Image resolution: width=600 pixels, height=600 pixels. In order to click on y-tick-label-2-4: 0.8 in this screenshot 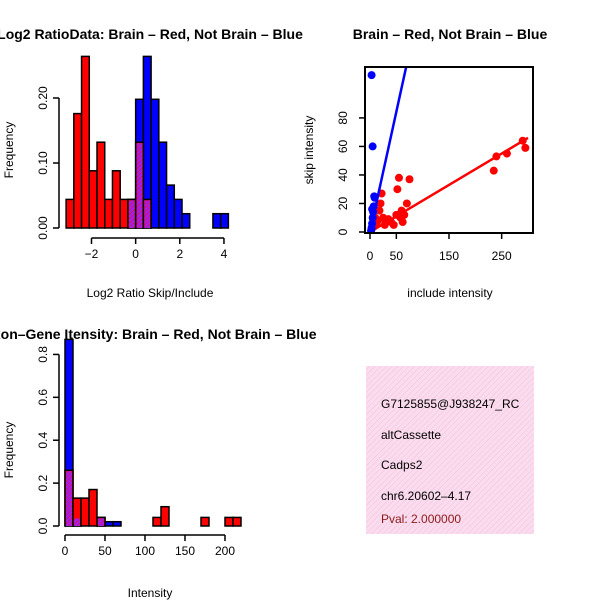, I will do `click(43, 354)`.